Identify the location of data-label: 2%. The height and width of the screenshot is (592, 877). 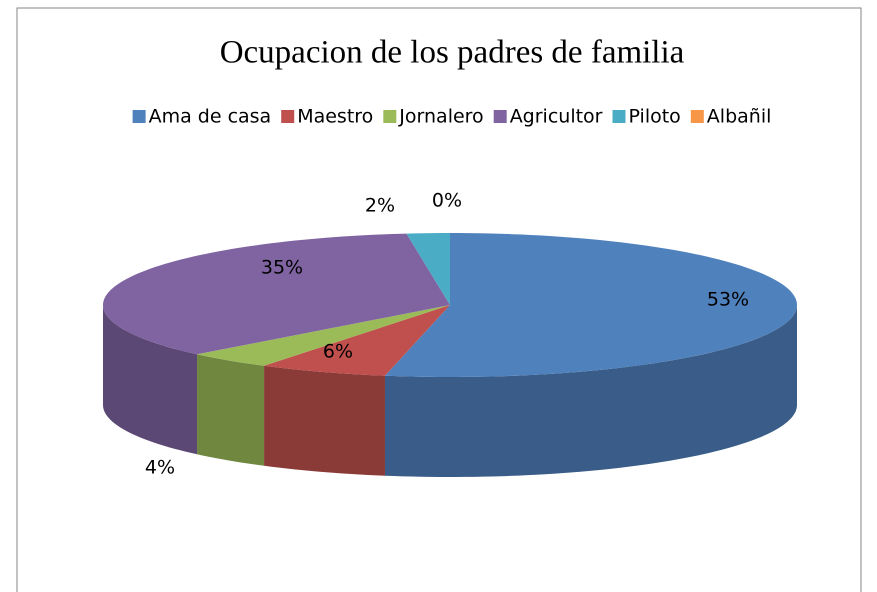
(380, 206).